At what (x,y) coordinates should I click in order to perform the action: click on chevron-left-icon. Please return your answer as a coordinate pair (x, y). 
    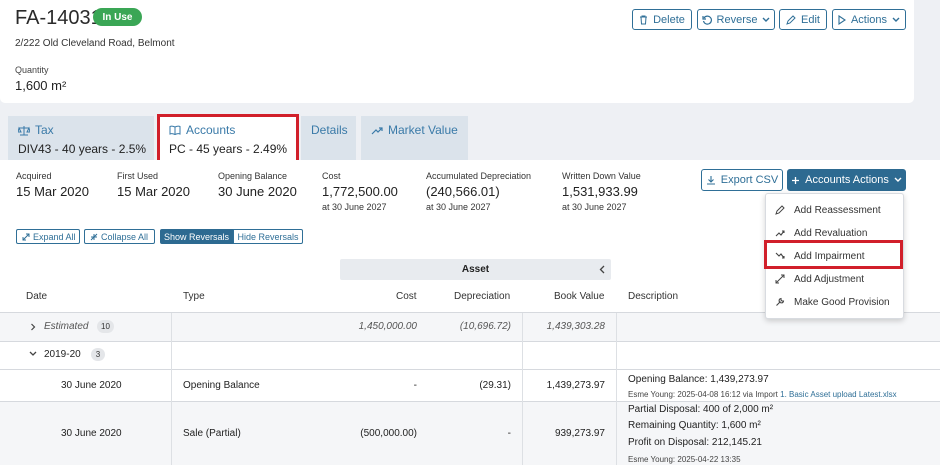
    Looking at the image, I should click on (602, 269).